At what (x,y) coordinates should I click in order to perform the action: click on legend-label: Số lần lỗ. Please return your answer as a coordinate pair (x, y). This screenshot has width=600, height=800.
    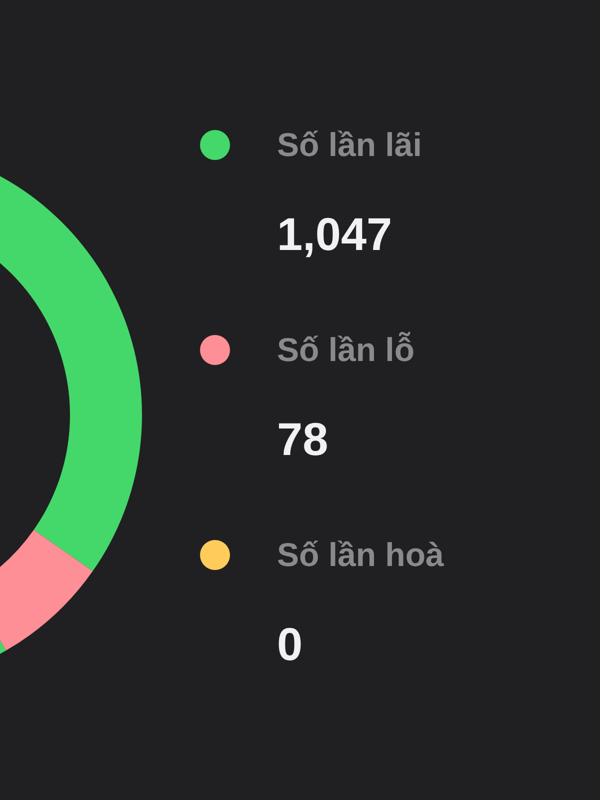
    Looking at the image, I should click on (346, 349).